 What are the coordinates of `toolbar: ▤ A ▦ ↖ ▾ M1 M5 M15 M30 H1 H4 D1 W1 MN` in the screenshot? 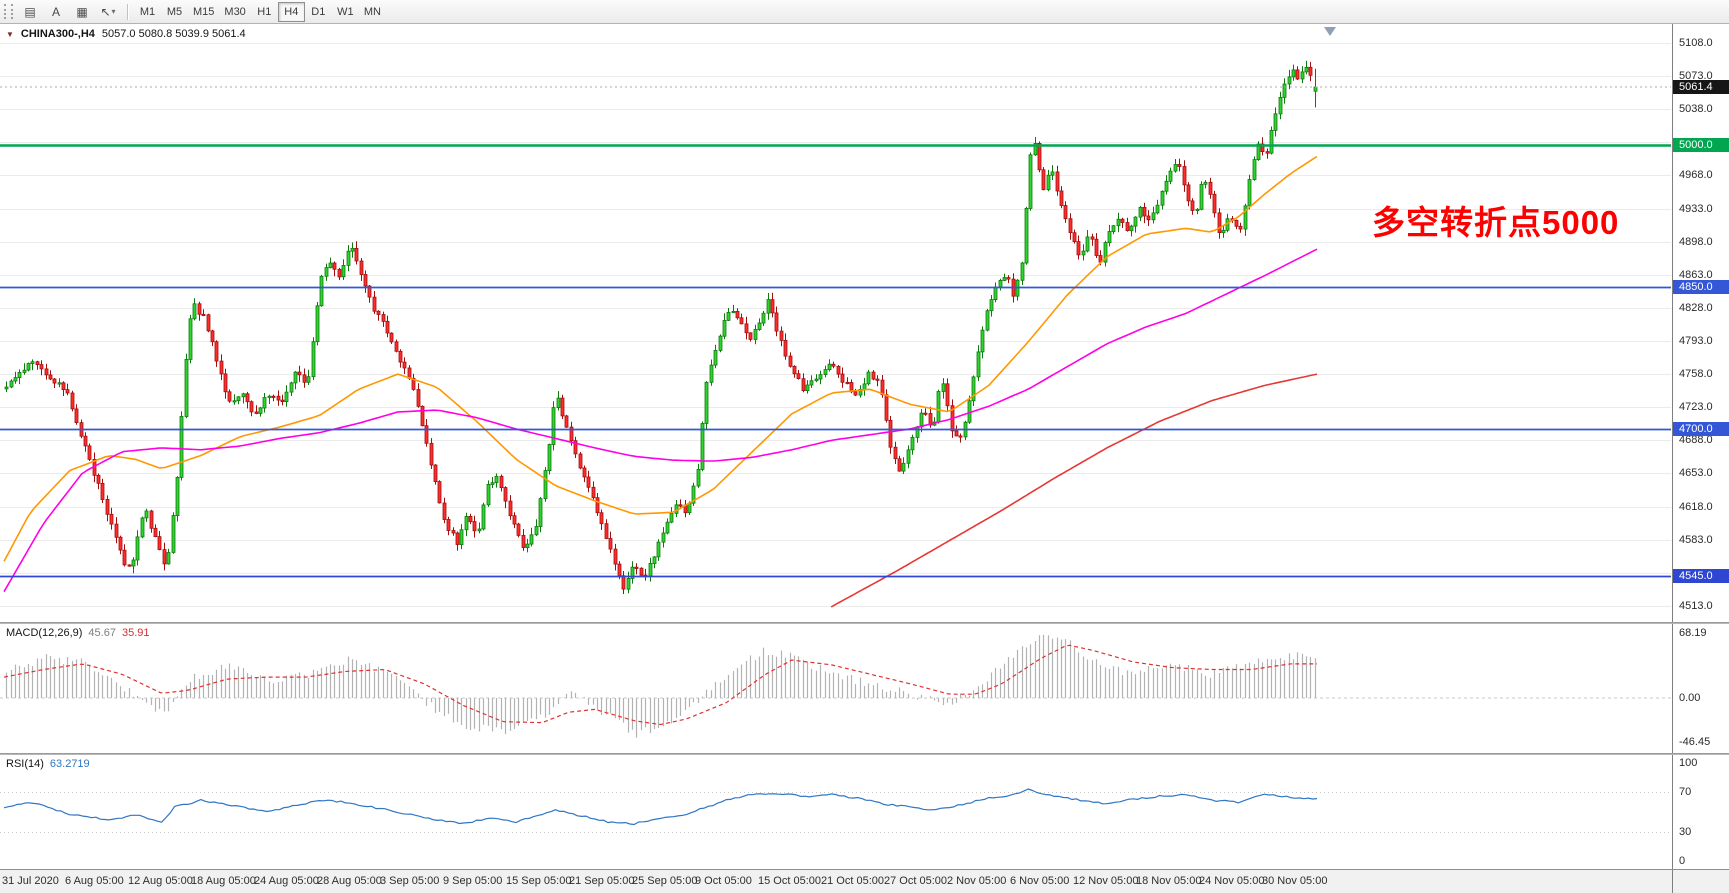 It's located at (864, 12).